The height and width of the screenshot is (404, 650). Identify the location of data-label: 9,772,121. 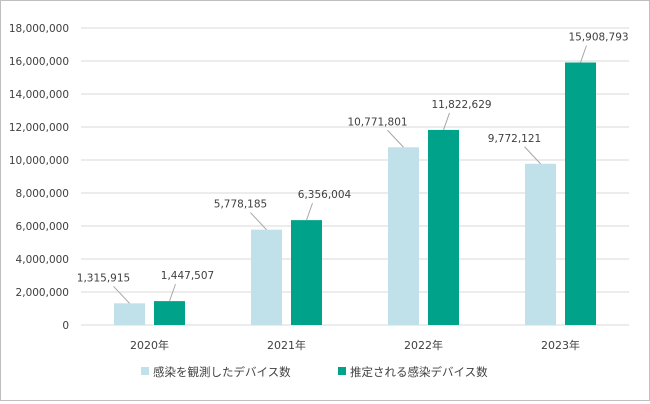
(514, 139).